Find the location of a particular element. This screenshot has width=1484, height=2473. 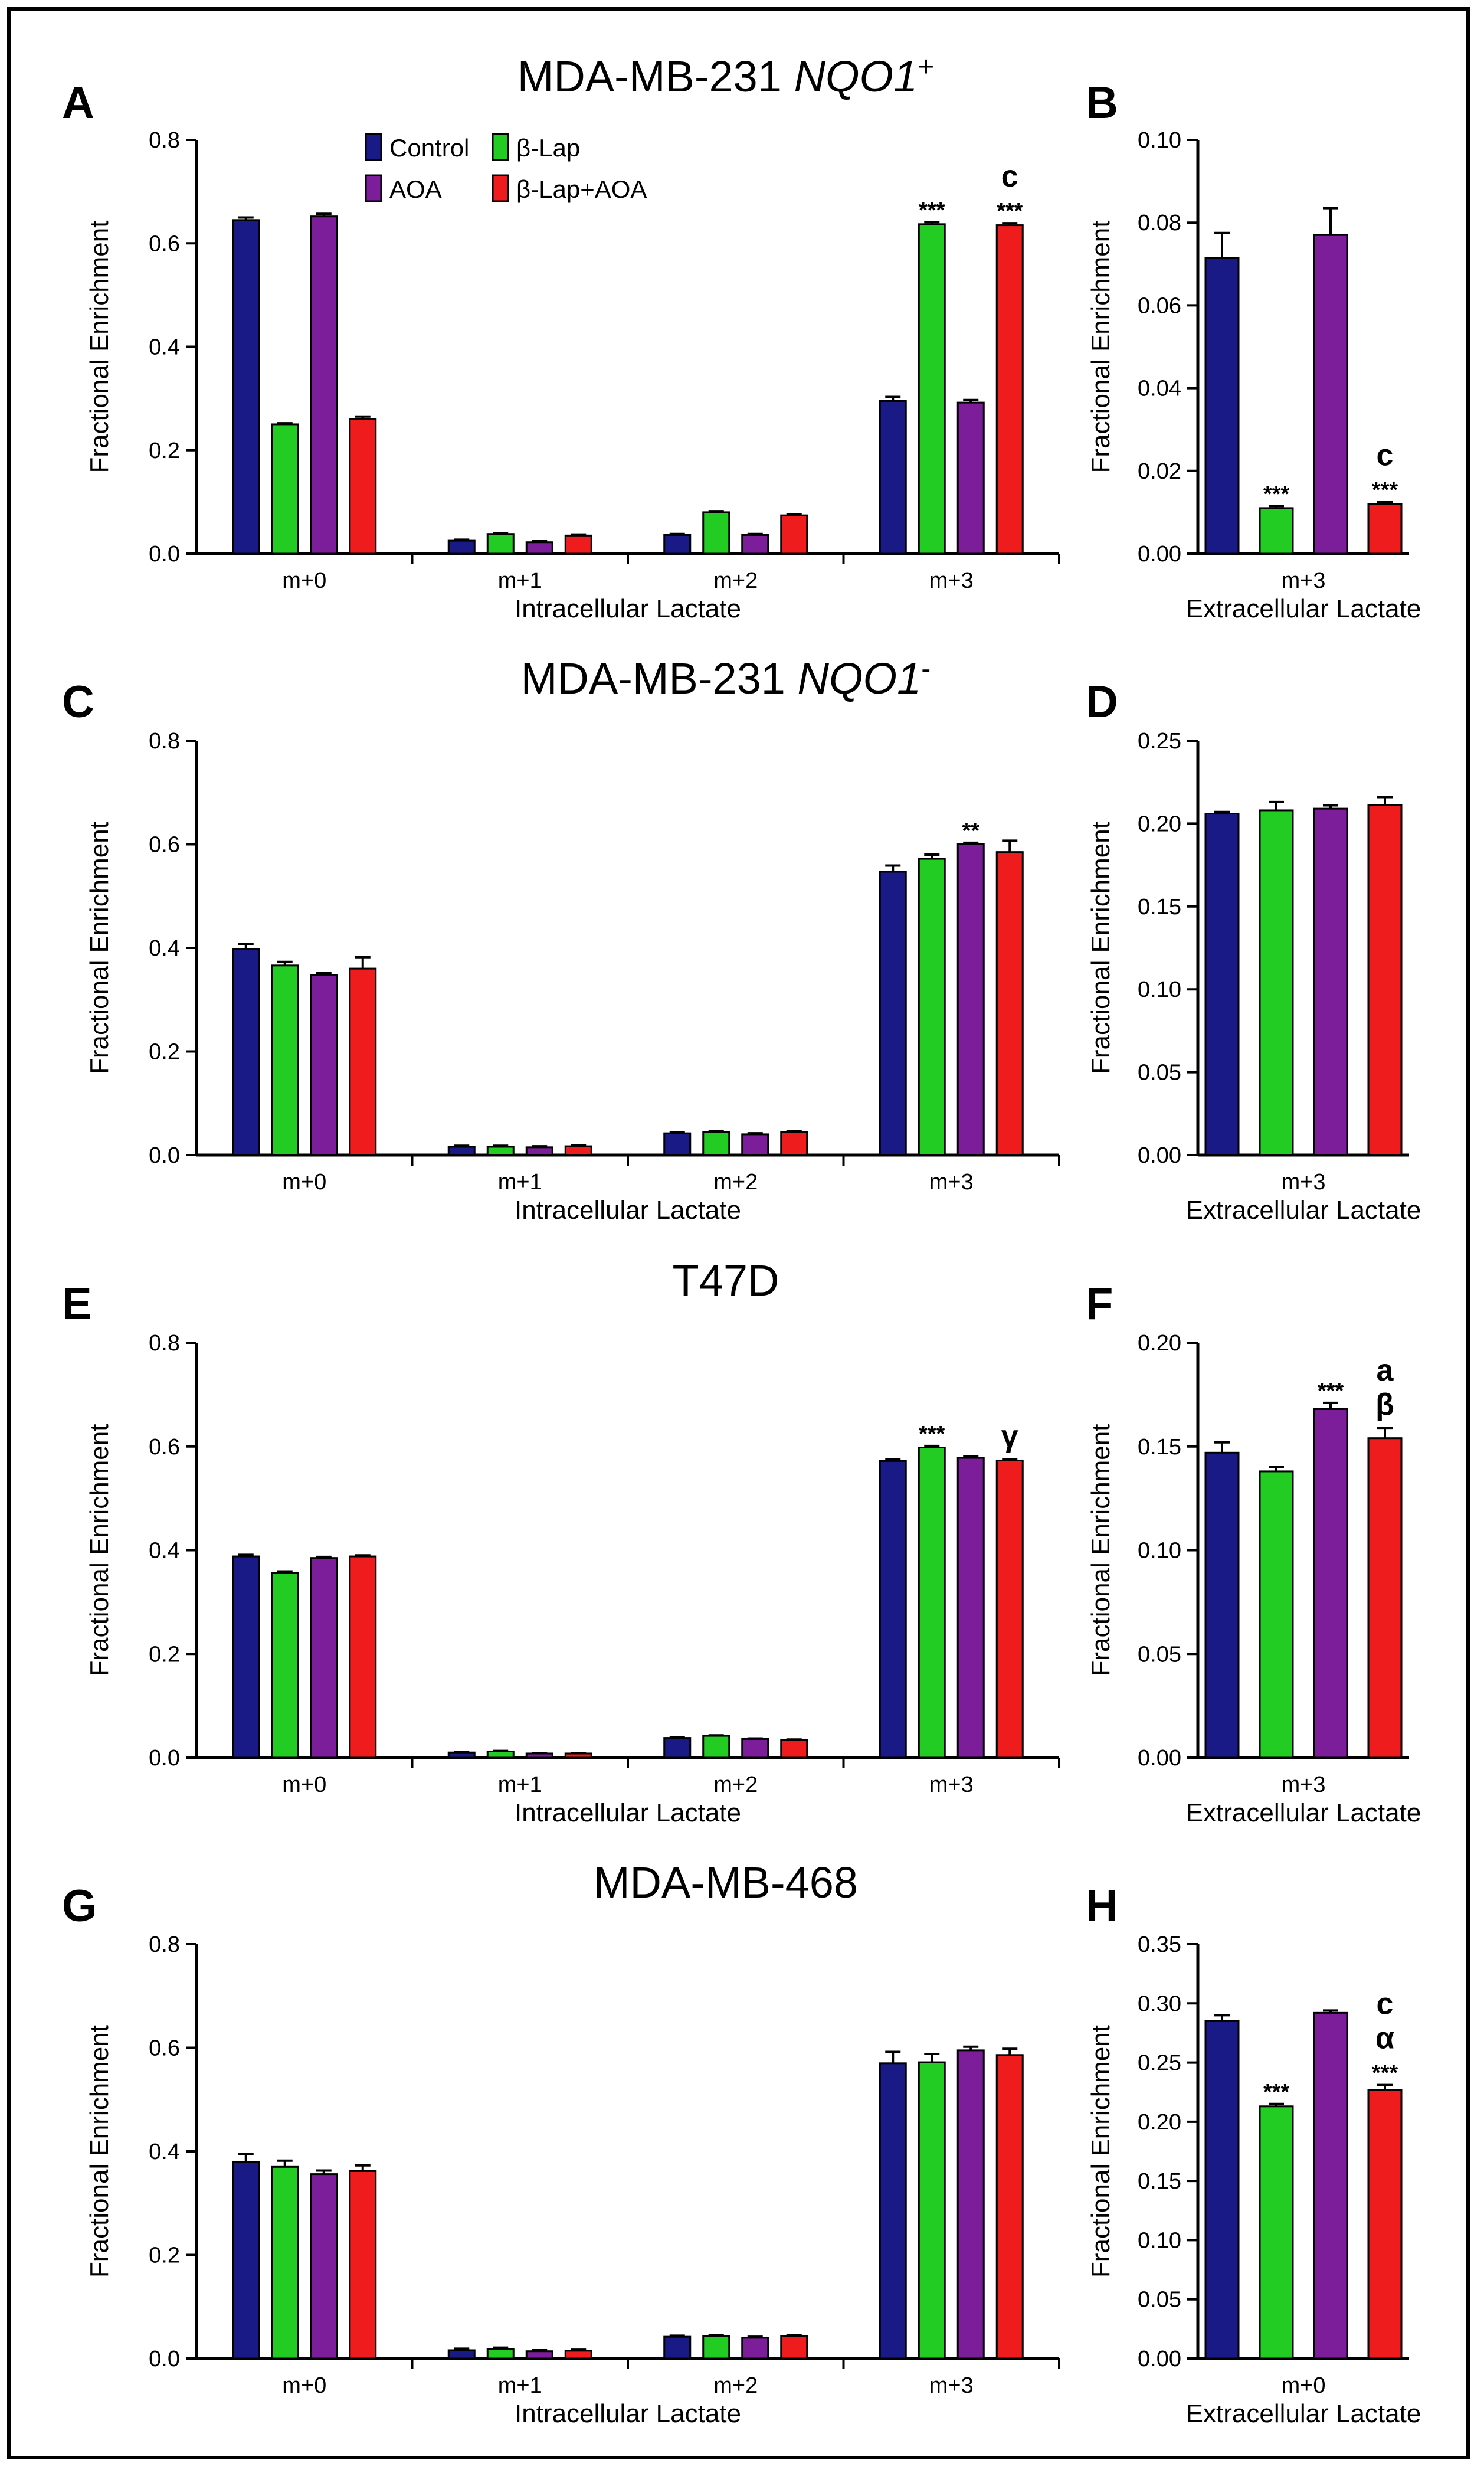

y-tick-label: 0.04 is located at coordinates (1159, 389).